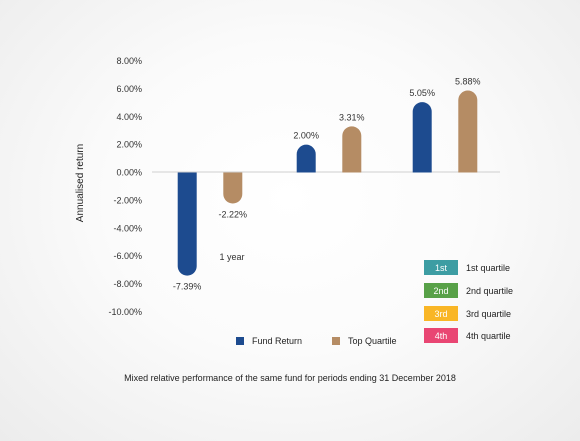 This screenshot has height=441, width=580. Describe the element at coordinates (277, 341) in the screenshot. I see `legend-label-fund-return: Fund Return` at that location.